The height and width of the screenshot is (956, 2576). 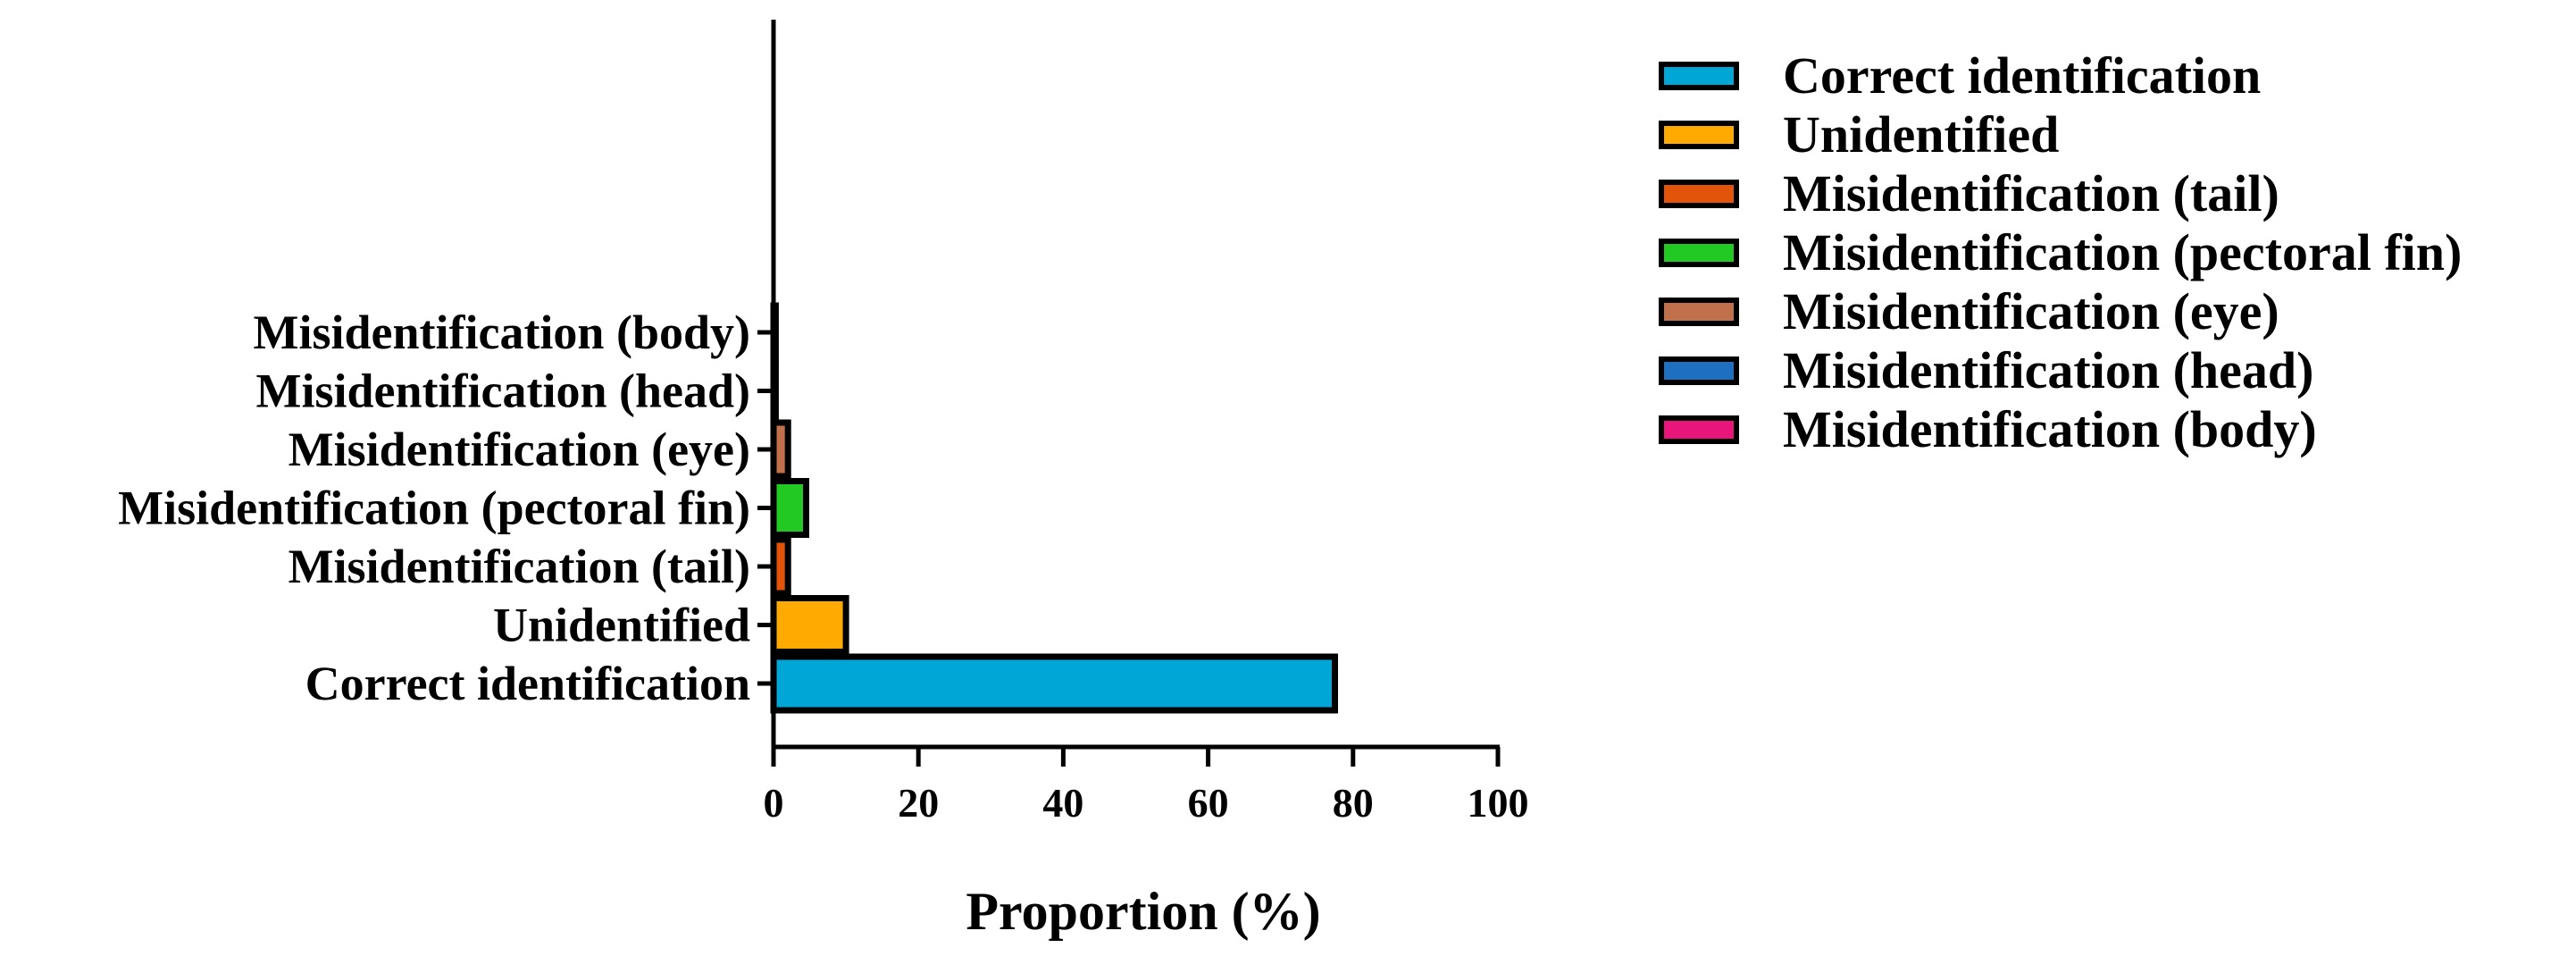 What do you see at coordinates (2022, 76) in the screenshot?
I see `legend-label: Correct identification` at bounding box center [2022, 76].